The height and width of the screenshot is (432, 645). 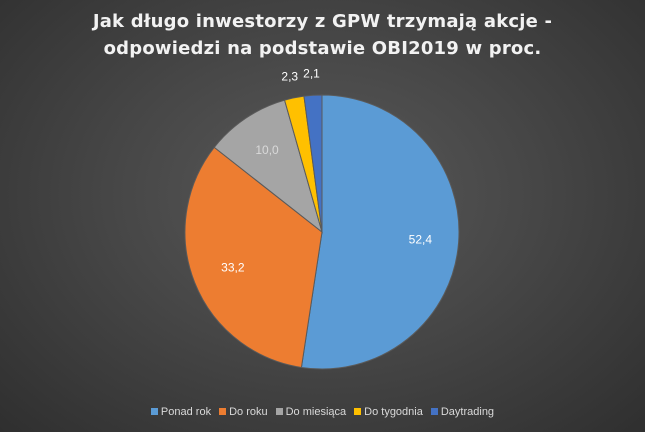 I want to click on legend-label-do-roku: Do roku, so click(x=248, y=412).